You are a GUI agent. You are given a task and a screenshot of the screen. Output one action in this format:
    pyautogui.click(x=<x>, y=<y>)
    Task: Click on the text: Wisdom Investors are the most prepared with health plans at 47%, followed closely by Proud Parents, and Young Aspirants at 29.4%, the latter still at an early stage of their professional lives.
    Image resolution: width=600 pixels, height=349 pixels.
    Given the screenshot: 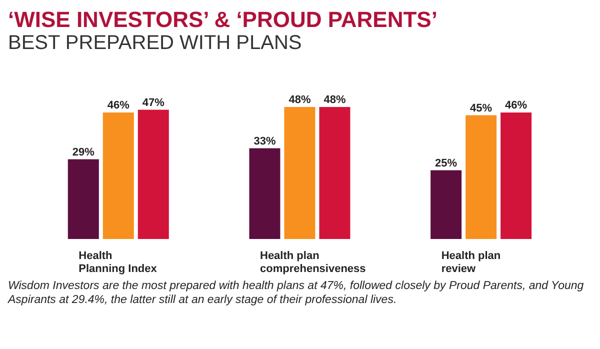 What is the action you would take?
    pyautogui.click(x=296, y=293)
    